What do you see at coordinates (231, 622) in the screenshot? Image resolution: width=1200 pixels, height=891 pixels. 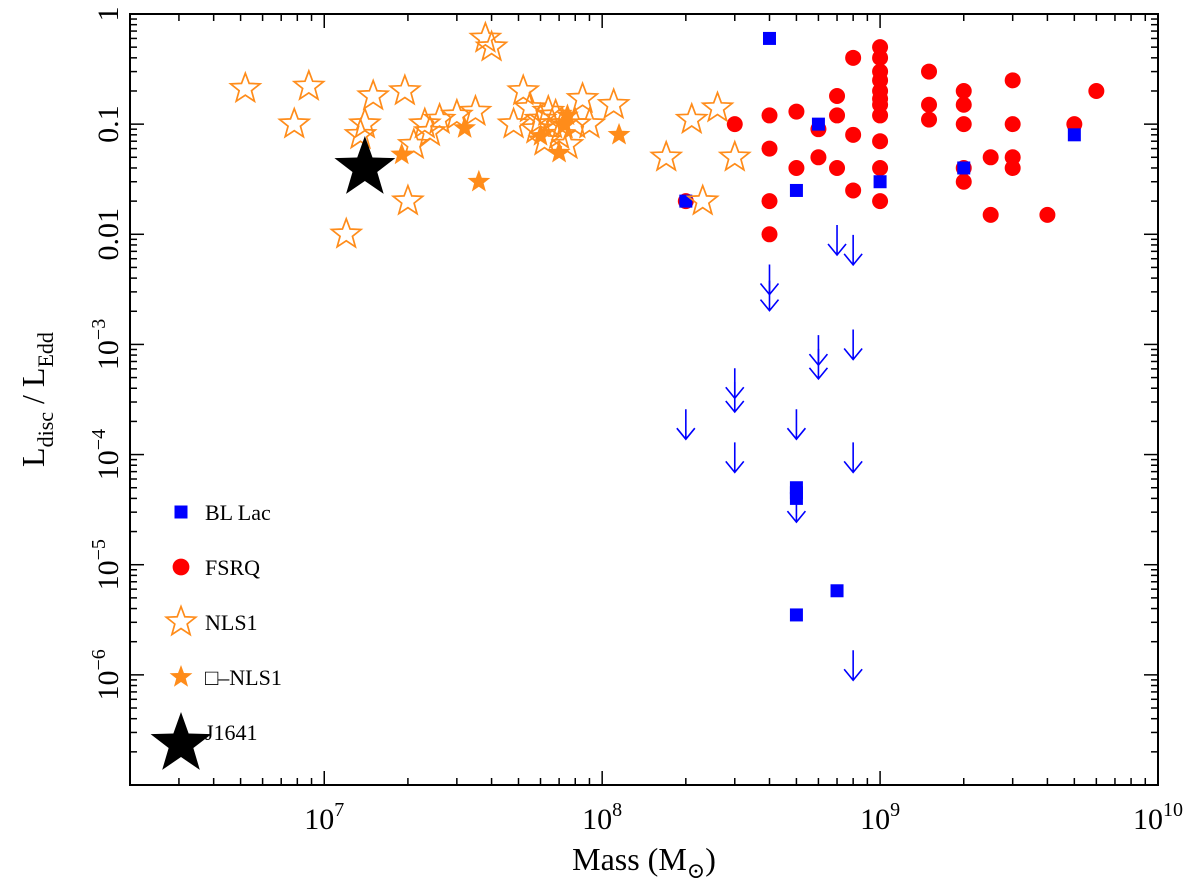 I see `legend-label: NLS1` at bounding box center [231, 622].